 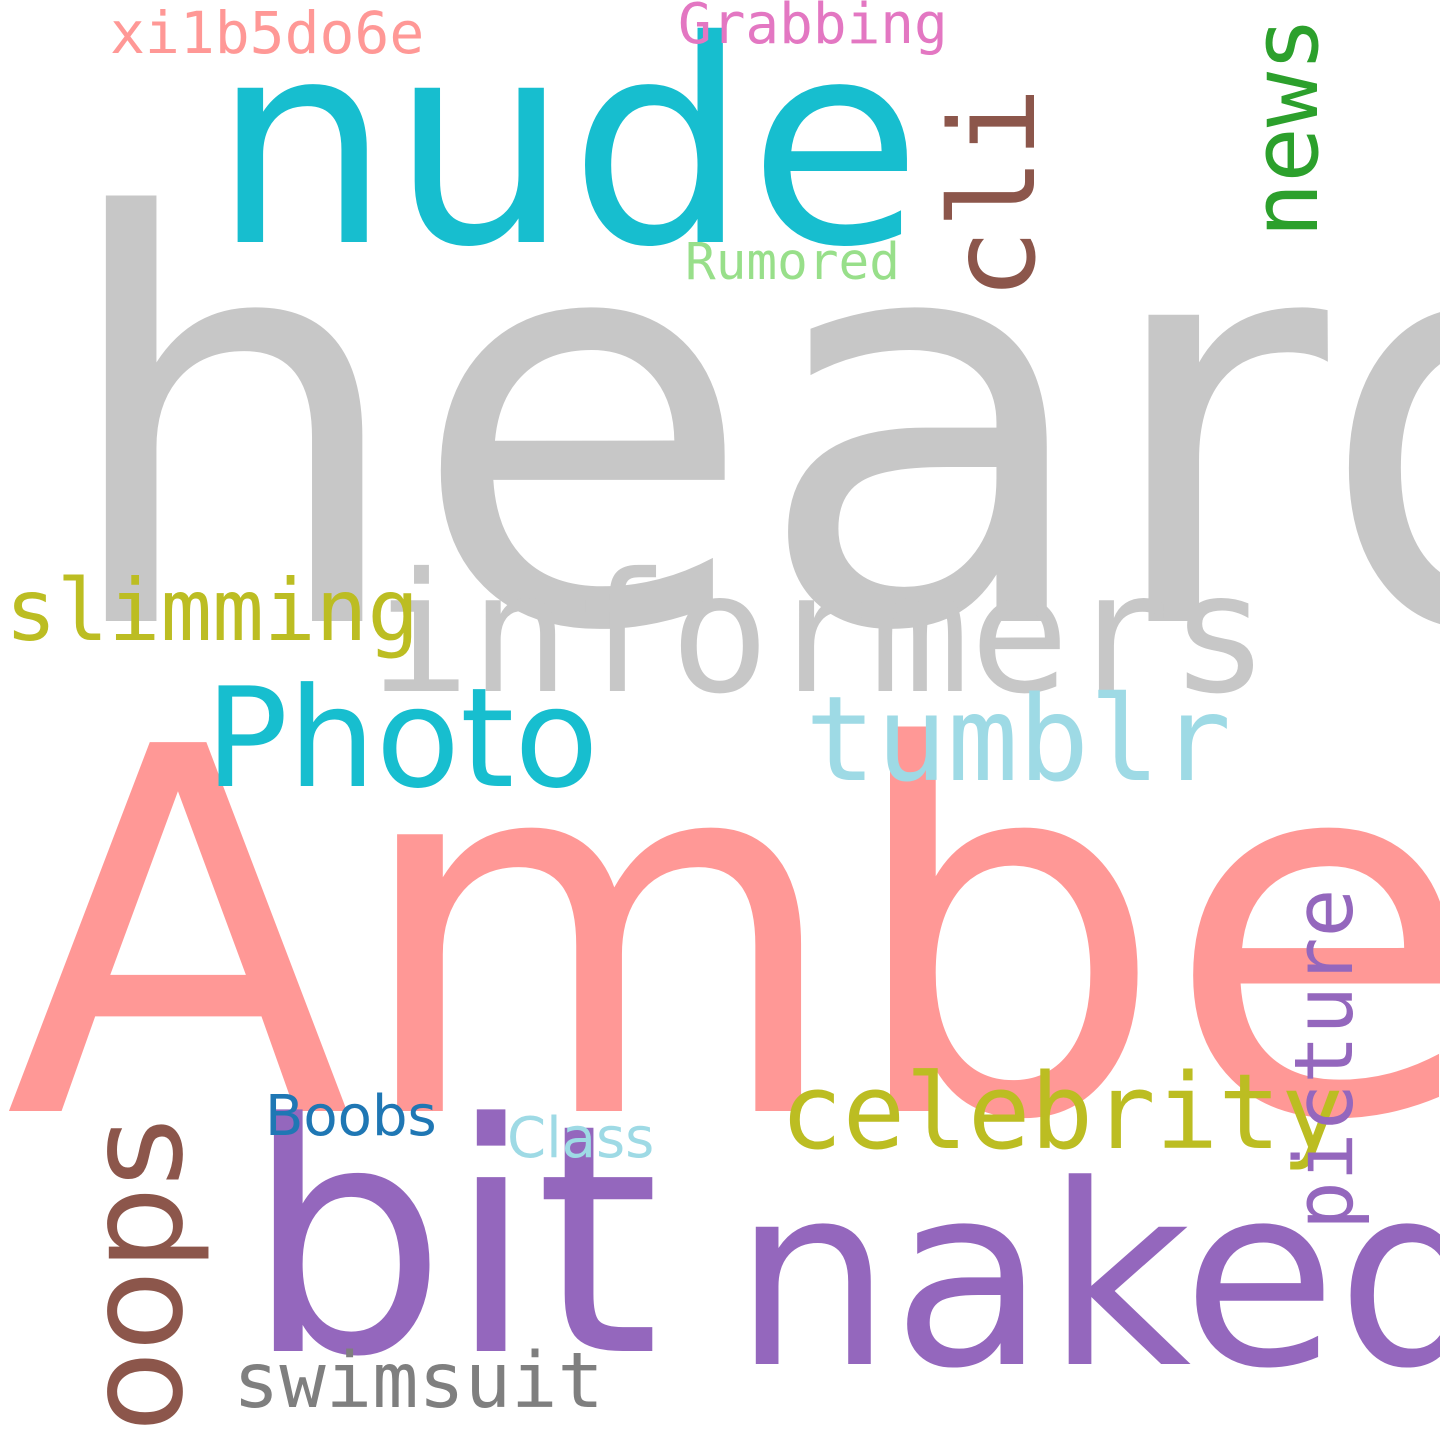 I want to click on word-tumblr: tumblr, so click(x=1018, y=739).